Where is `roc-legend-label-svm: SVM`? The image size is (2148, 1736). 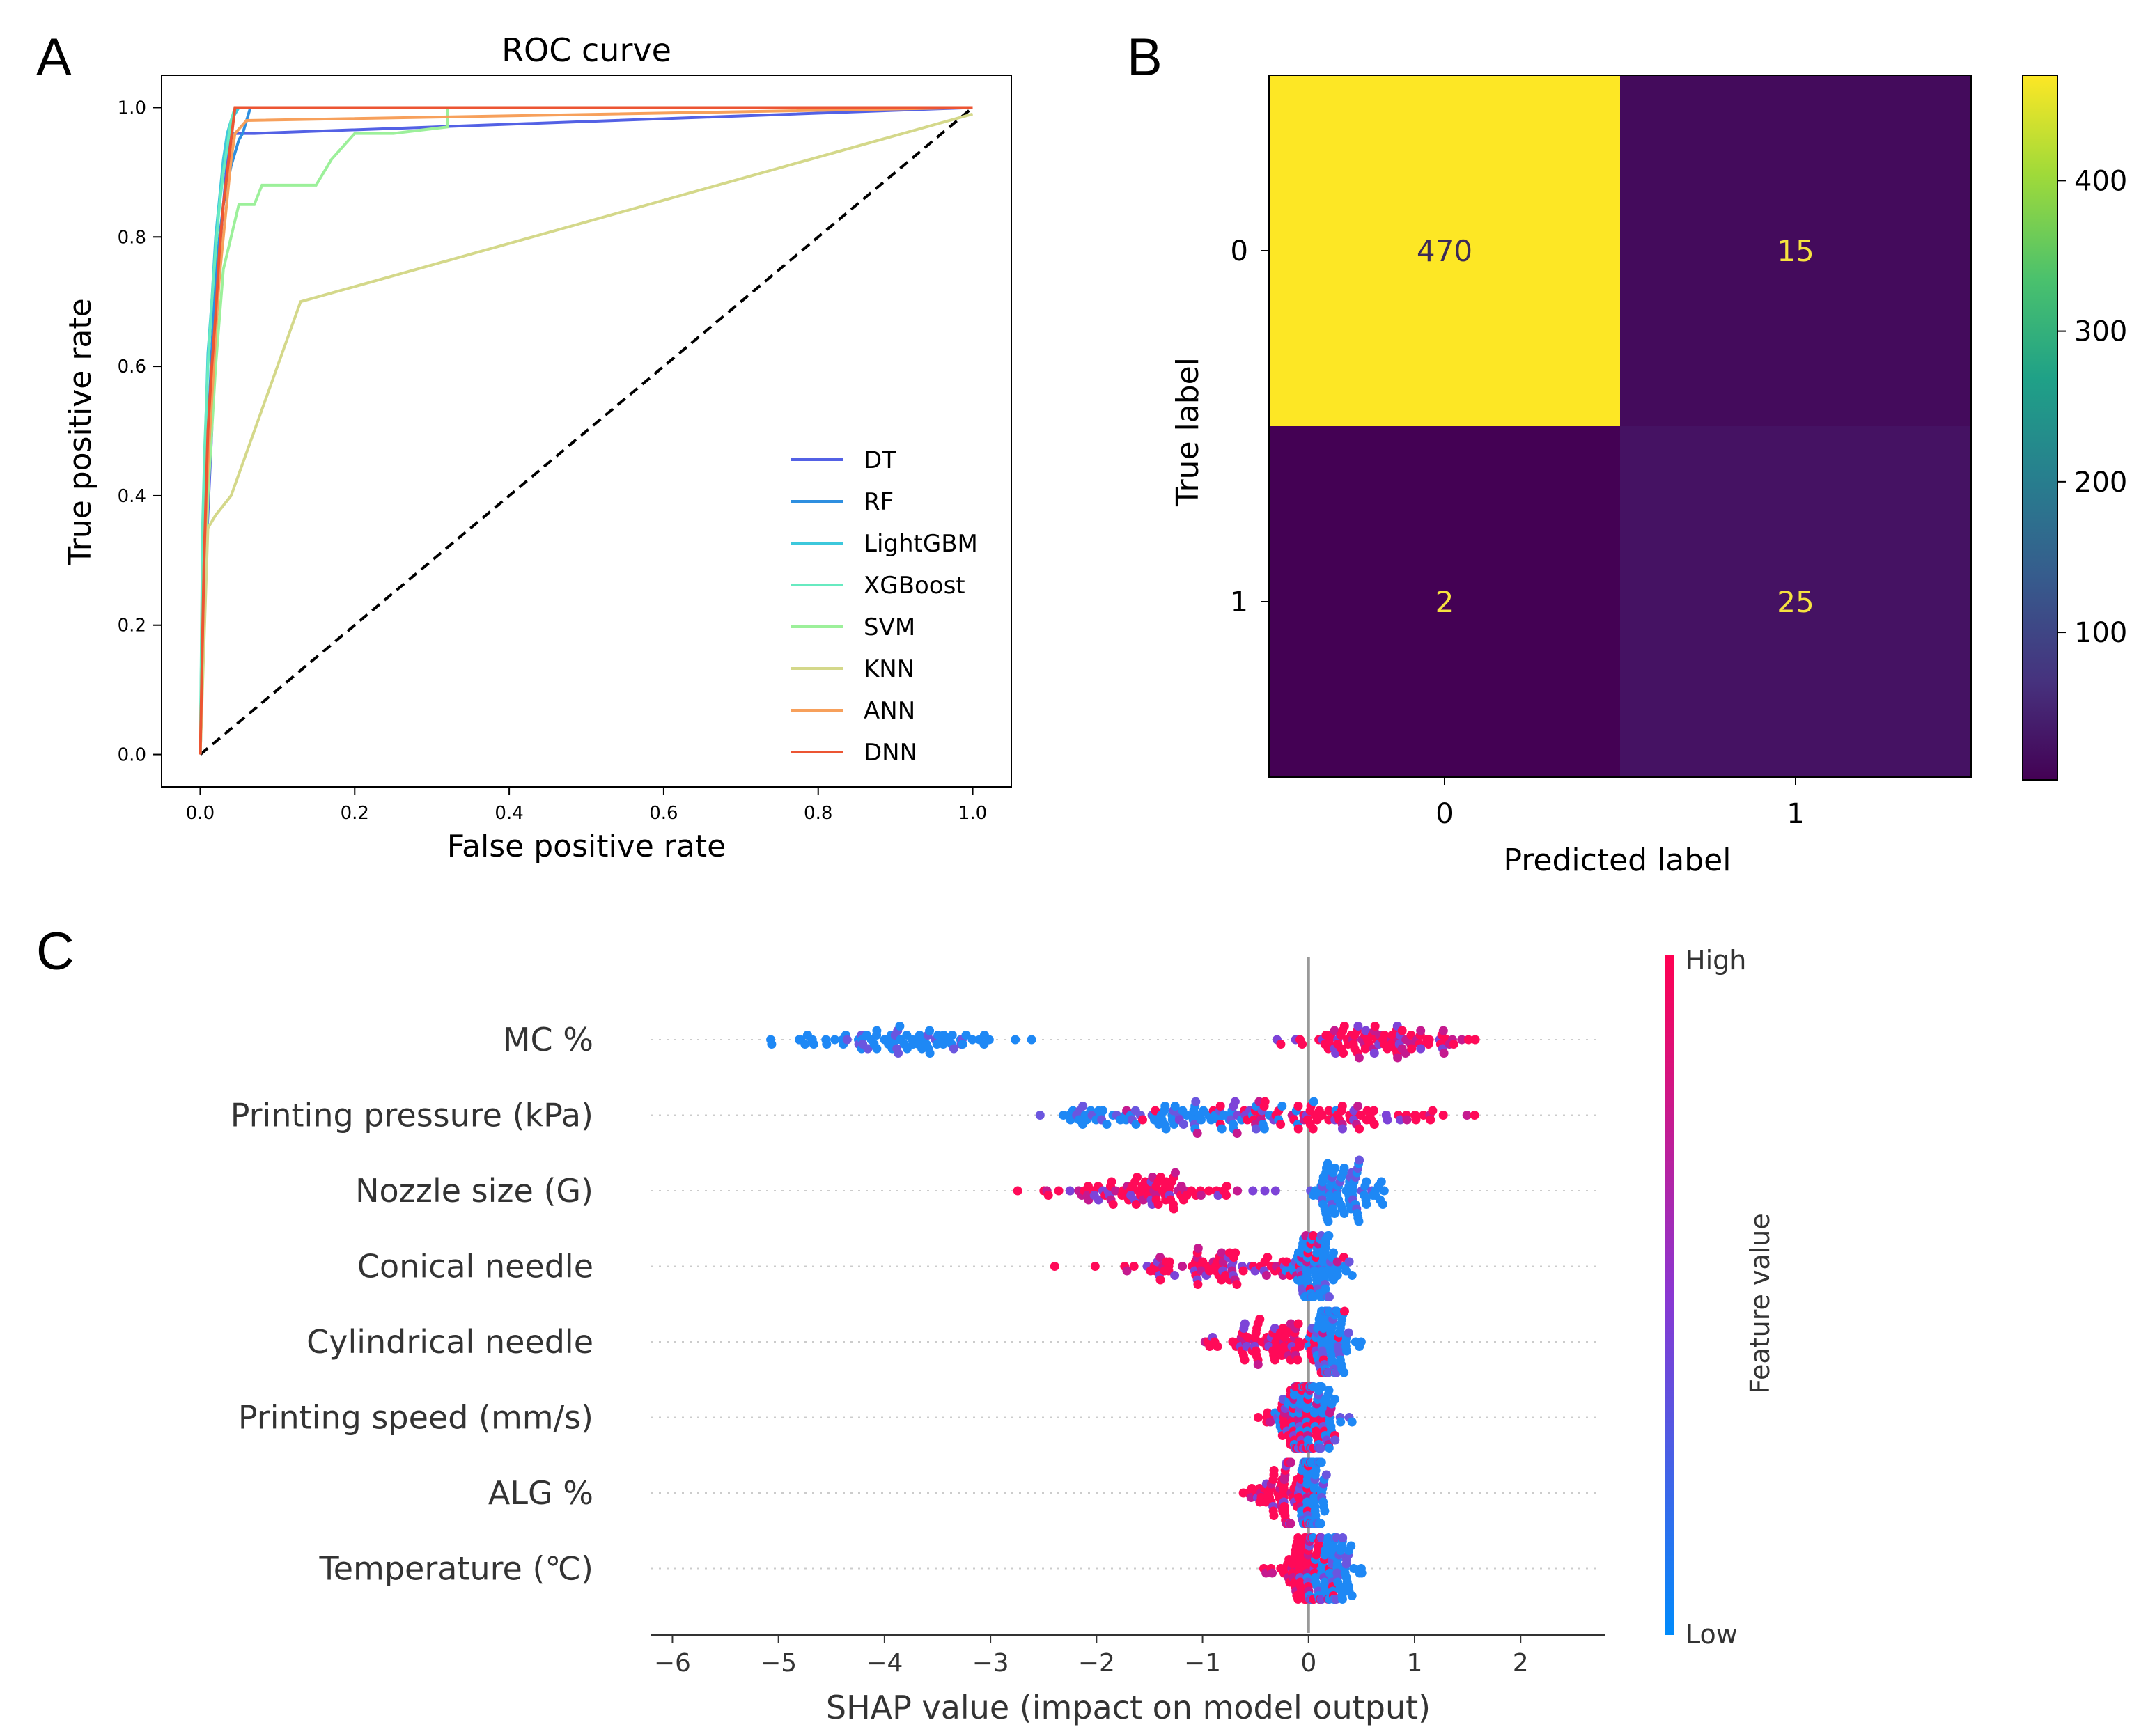 roc-legend-label-svm: SVM is located at coordinates (889, 627).